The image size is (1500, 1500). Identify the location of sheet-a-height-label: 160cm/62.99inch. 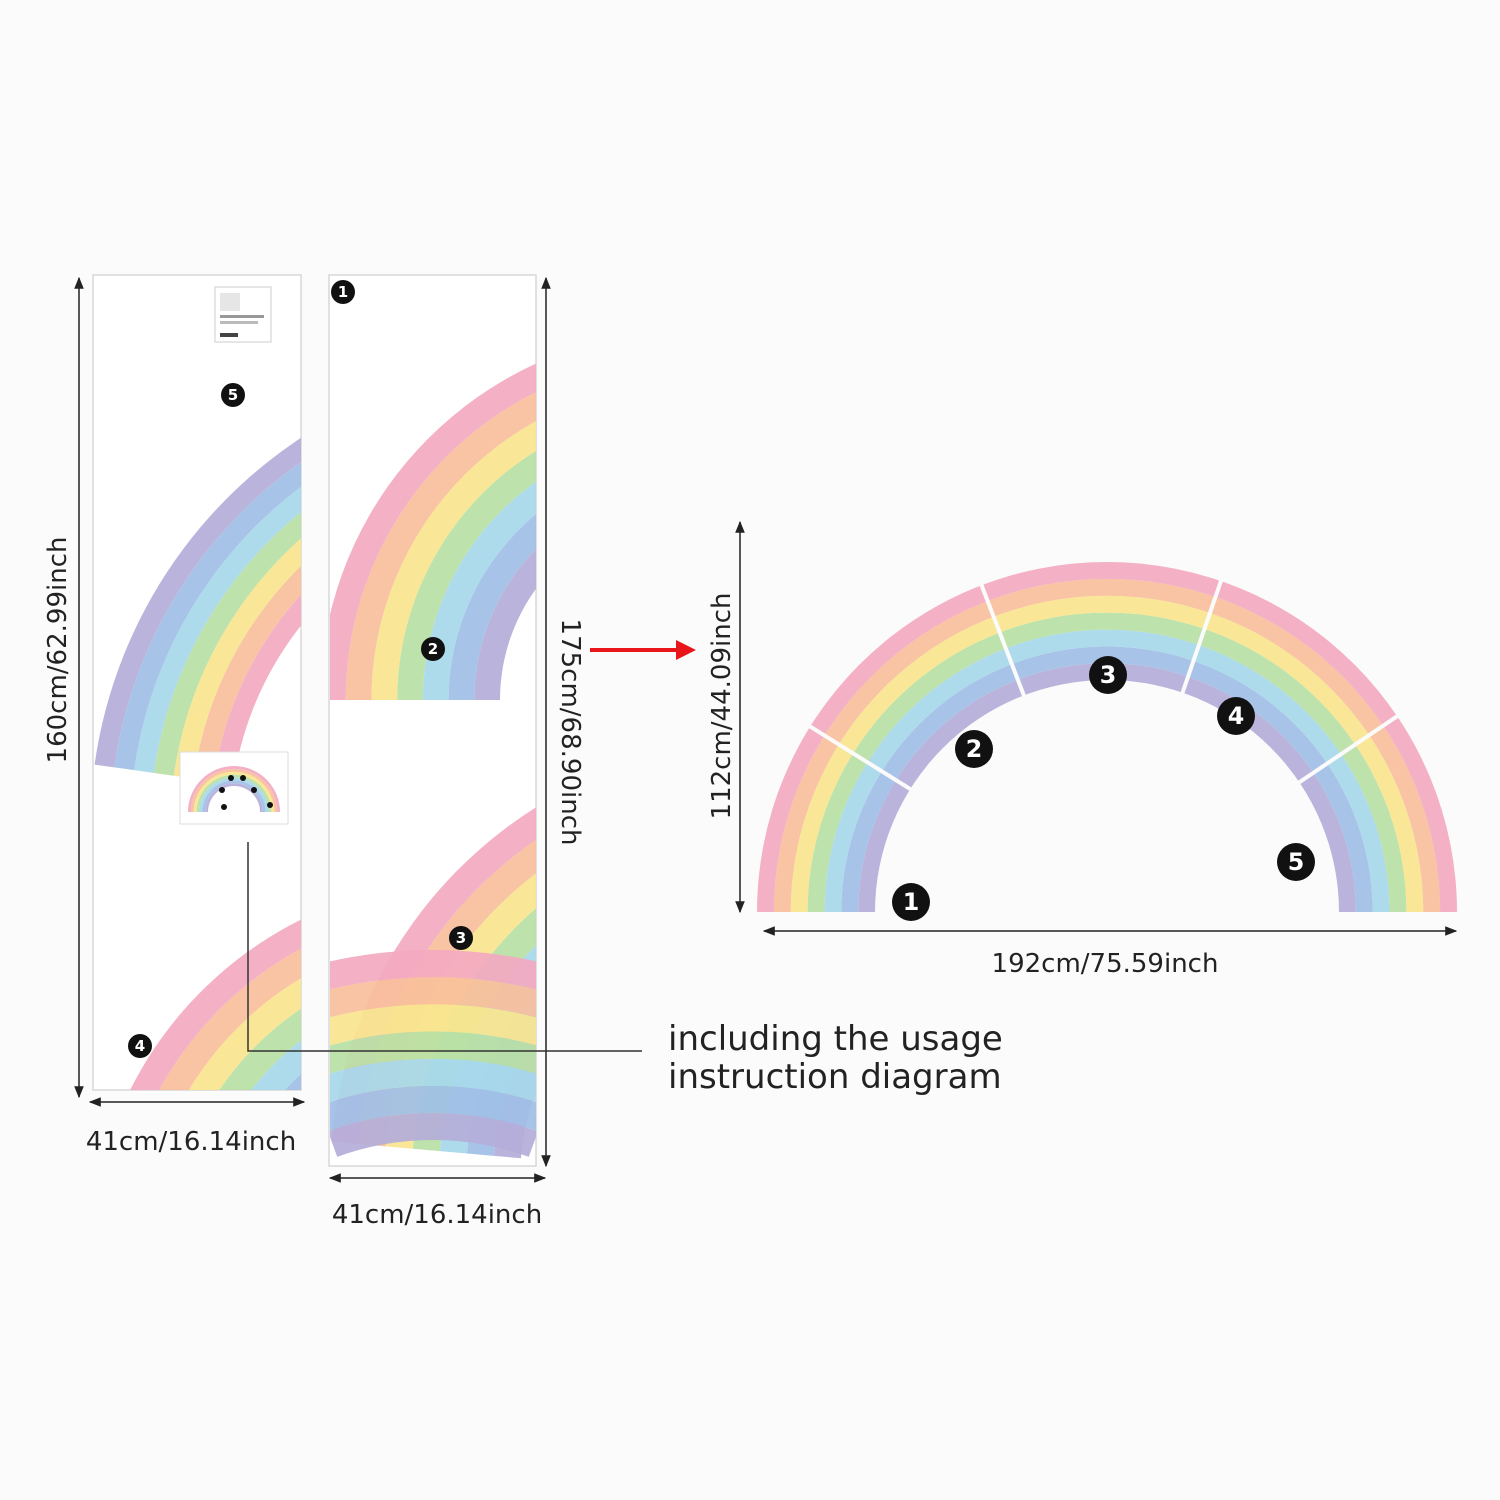
(58, 650).